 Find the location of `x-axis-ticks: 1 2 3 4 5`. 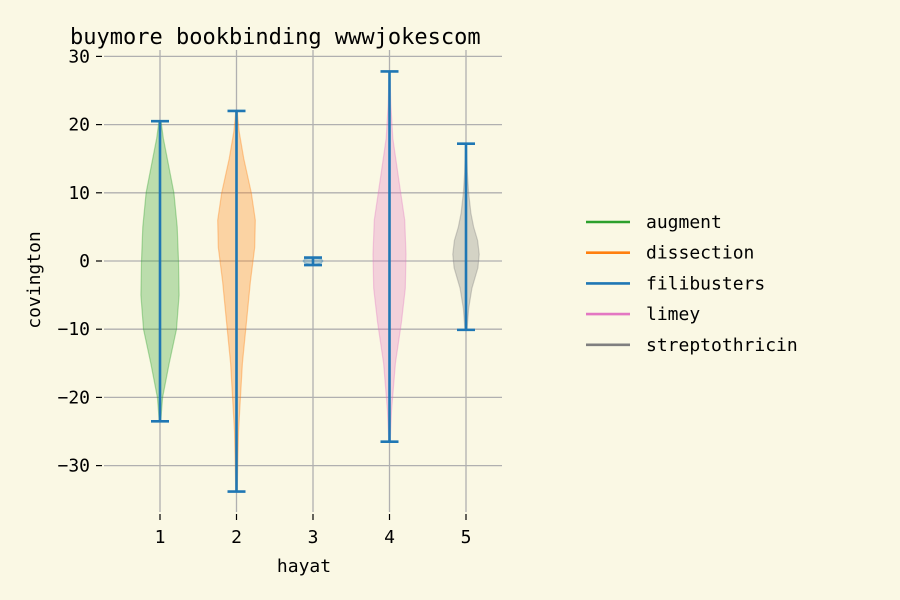

x-axis-ticks: 1 2 3 4 5 is located at coordinates (313, 531).